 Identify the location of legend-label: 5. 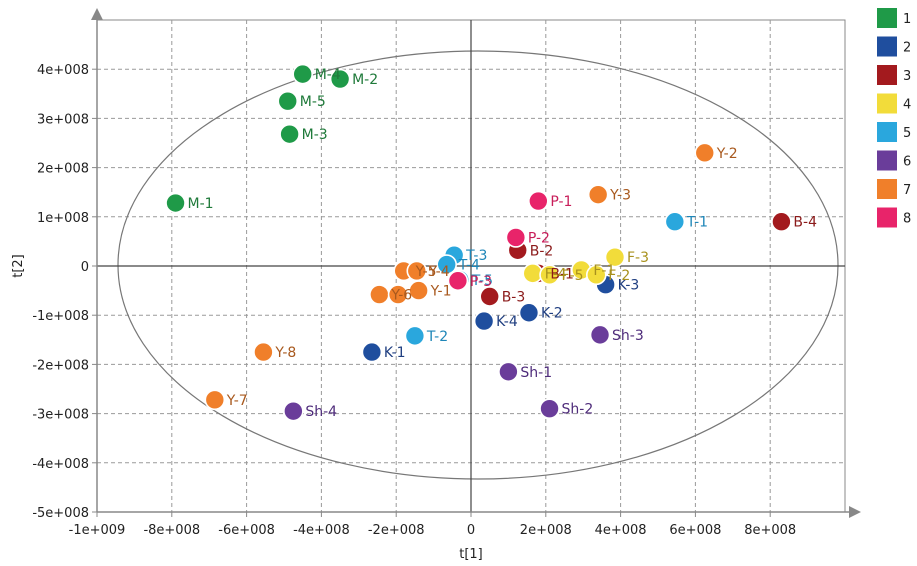
(907, 133).